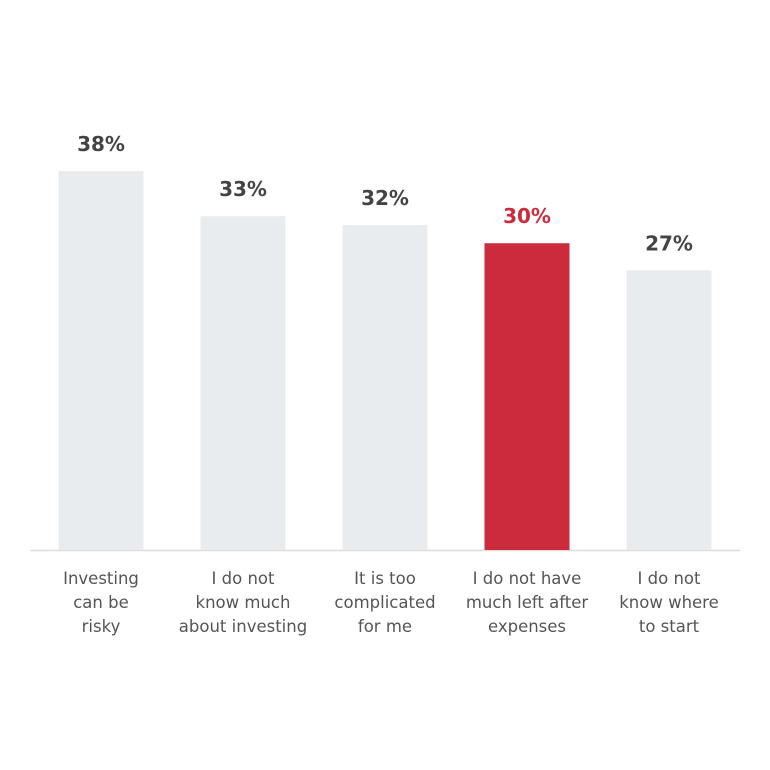 The image size is (770, 770). What do you see at coordinates (669, 243) in the screenshot?
I see `value-label: 27%` at bounding box center [669, 243].